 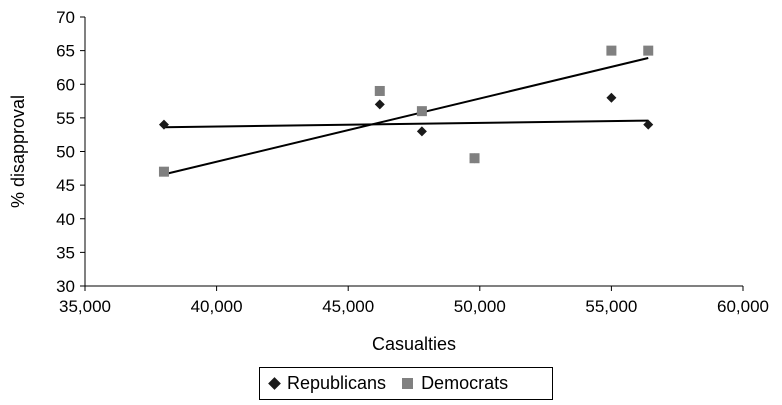 I want to click on trendline-republicans, so click(x=406, y=124).